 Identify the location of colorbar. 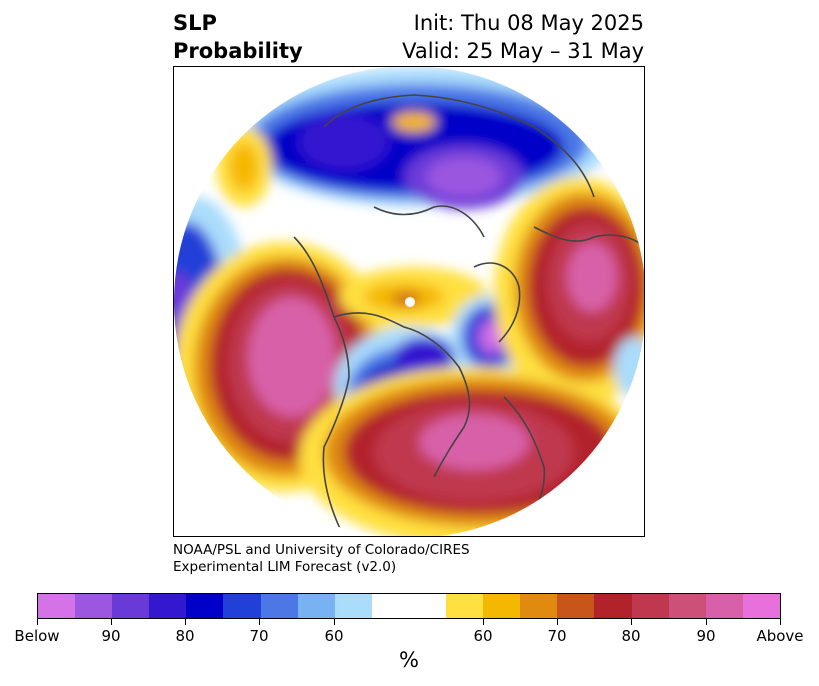
(409, 606).